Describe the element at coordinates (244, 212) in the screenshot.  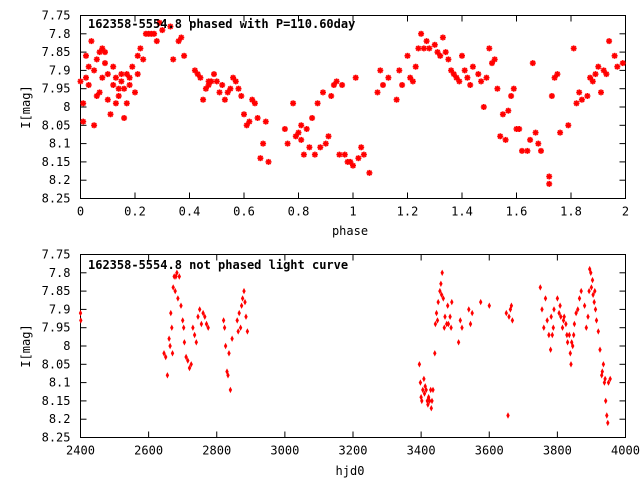
I see `x-tick-label: 0.6` at that location.